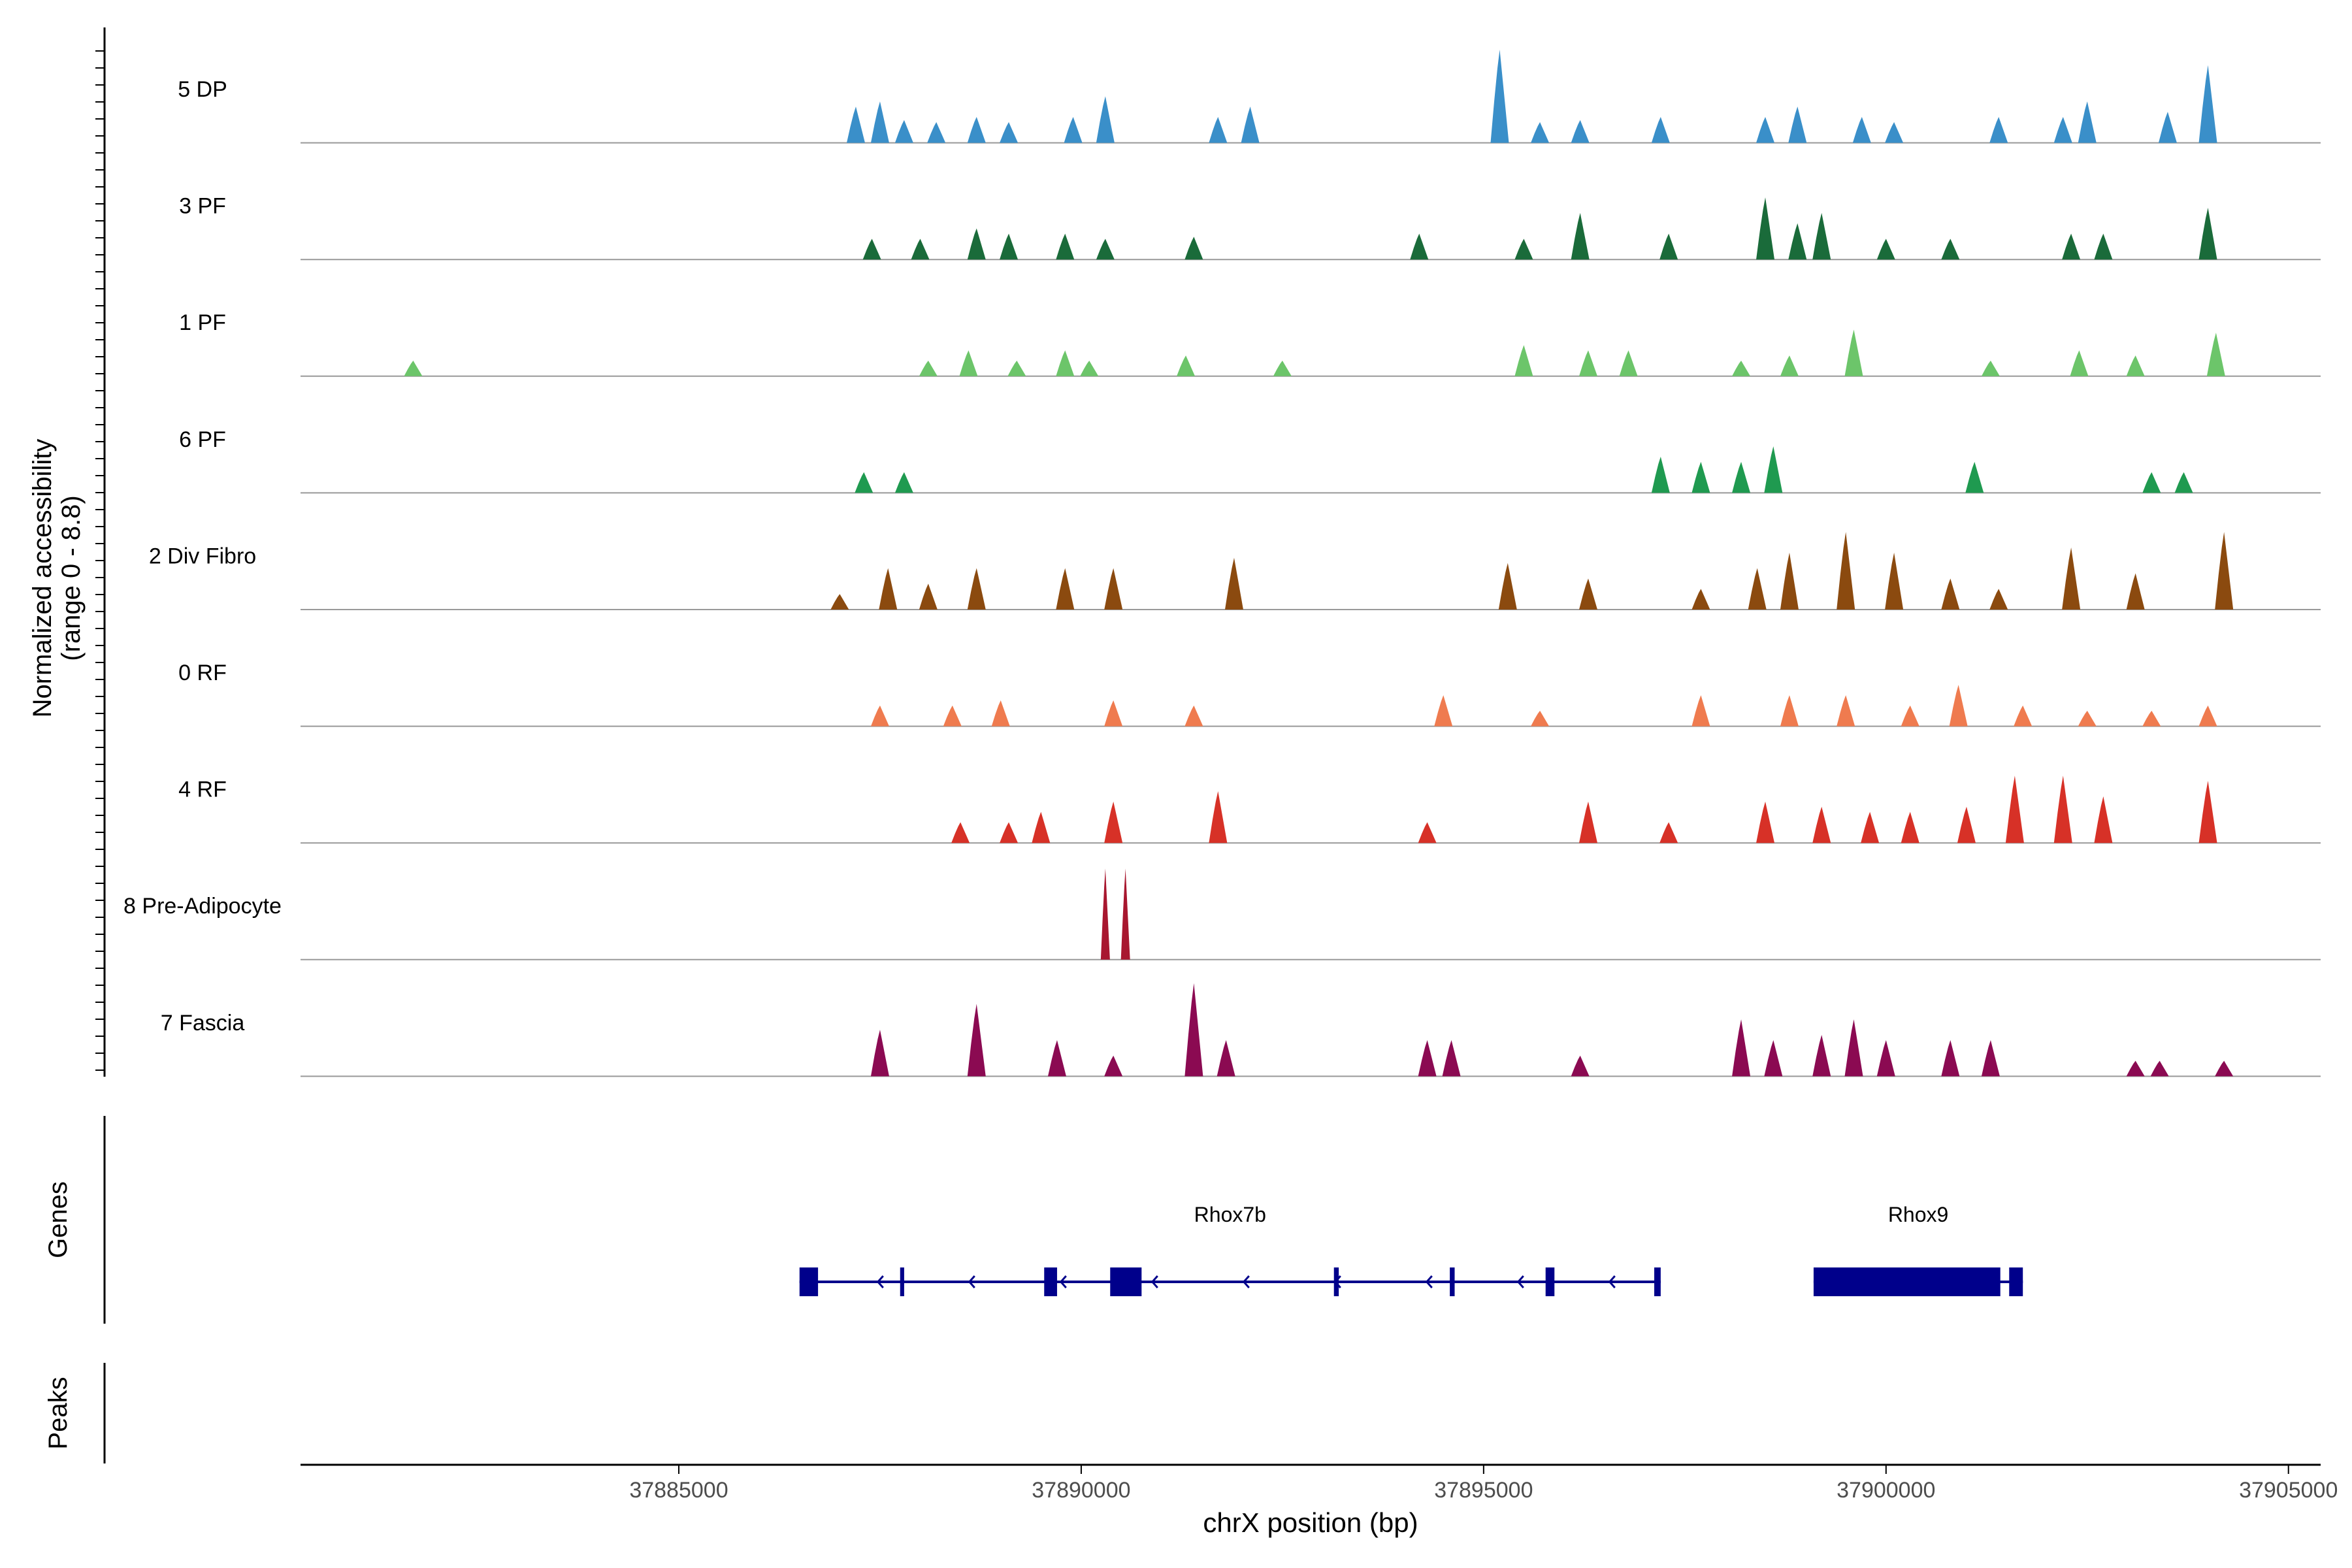 Image resolution: width=2352 pixels, height=1568 pixels. Describe the element at coordinates (100, 560) in the screenshot. I see `tracks-y-axis-ticks` at that location.